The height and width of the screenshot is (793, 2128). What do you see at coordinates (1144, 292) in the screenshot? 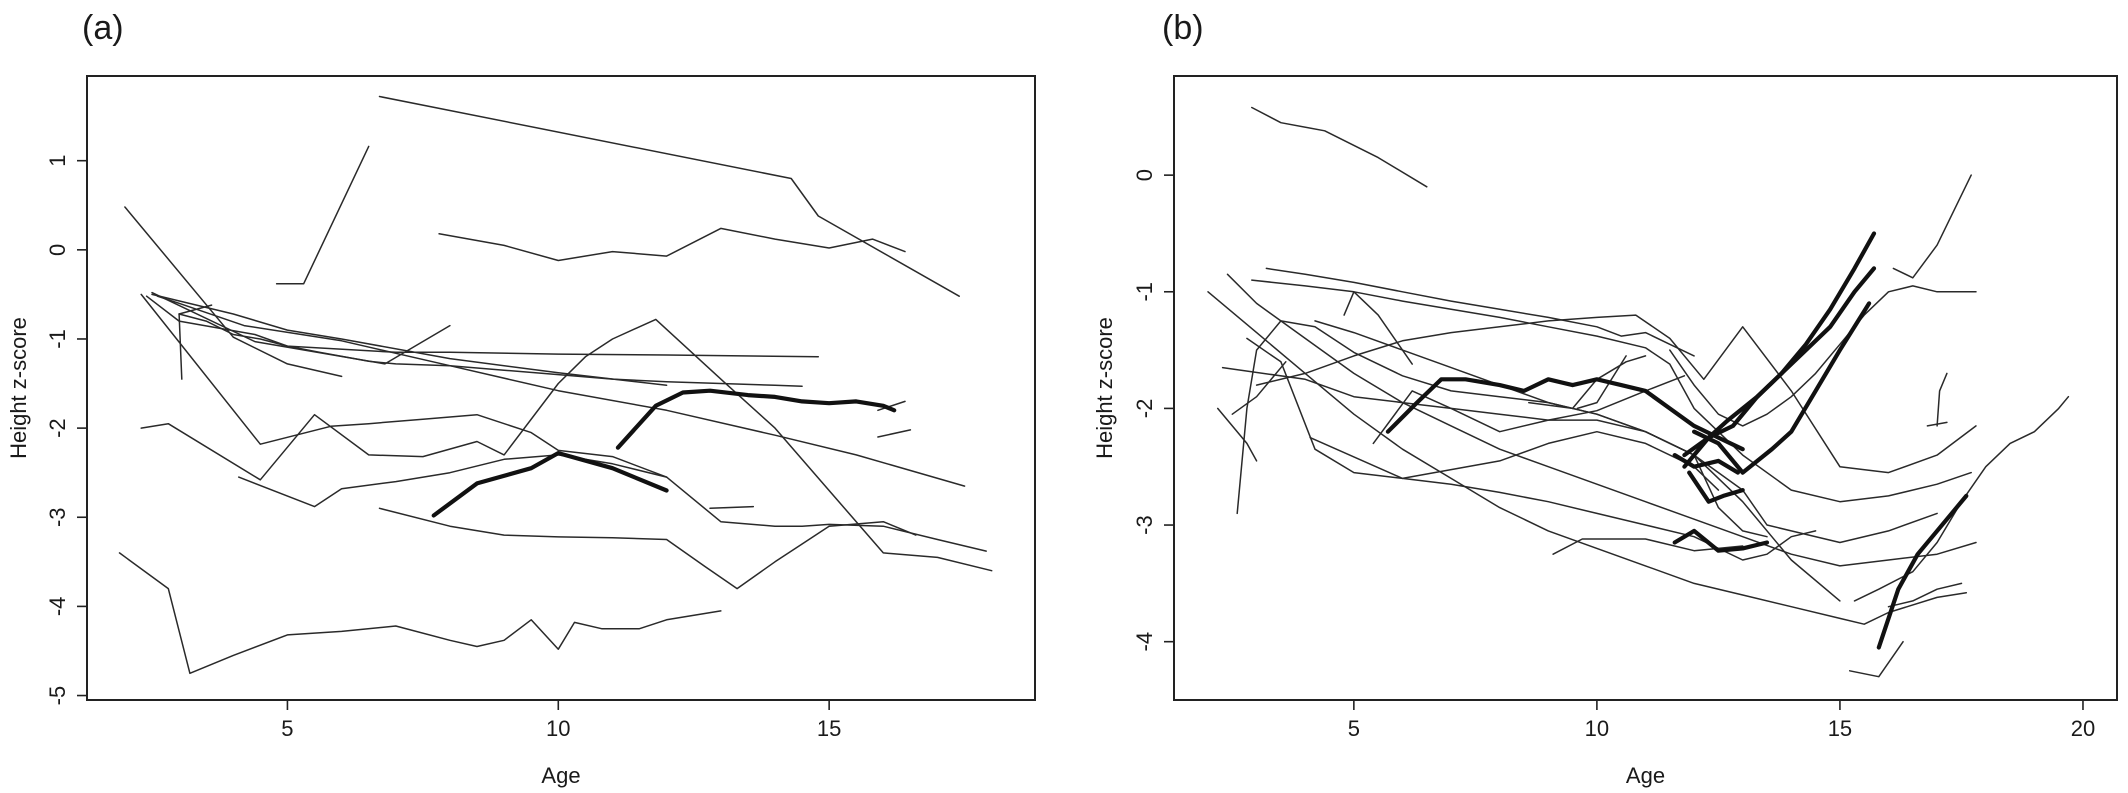
I see `panel-b-y-tick-label: -1` at bounding box center [1144, 292].